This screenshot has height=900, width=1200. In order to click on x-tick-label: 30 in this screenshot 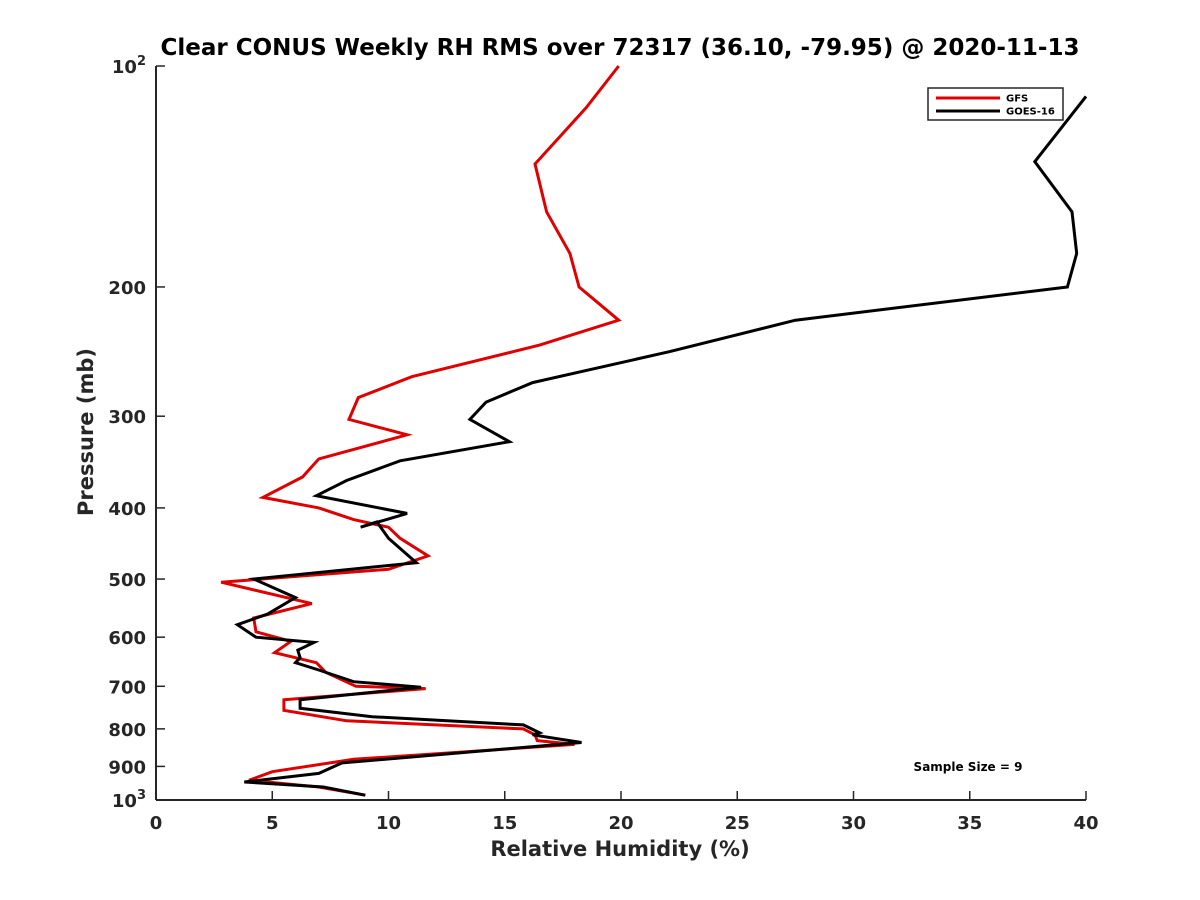, I will do `click(853, 823)`.